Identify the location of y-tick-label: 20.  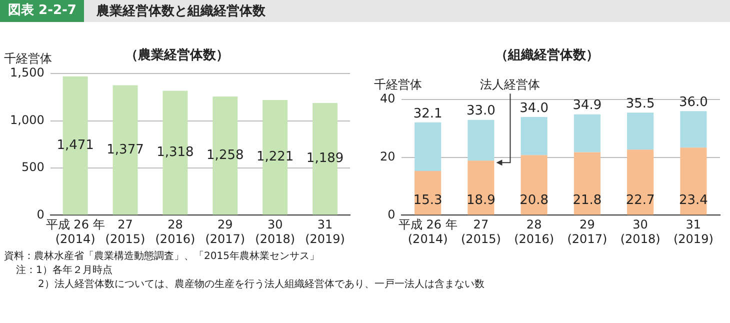
(388, 157).